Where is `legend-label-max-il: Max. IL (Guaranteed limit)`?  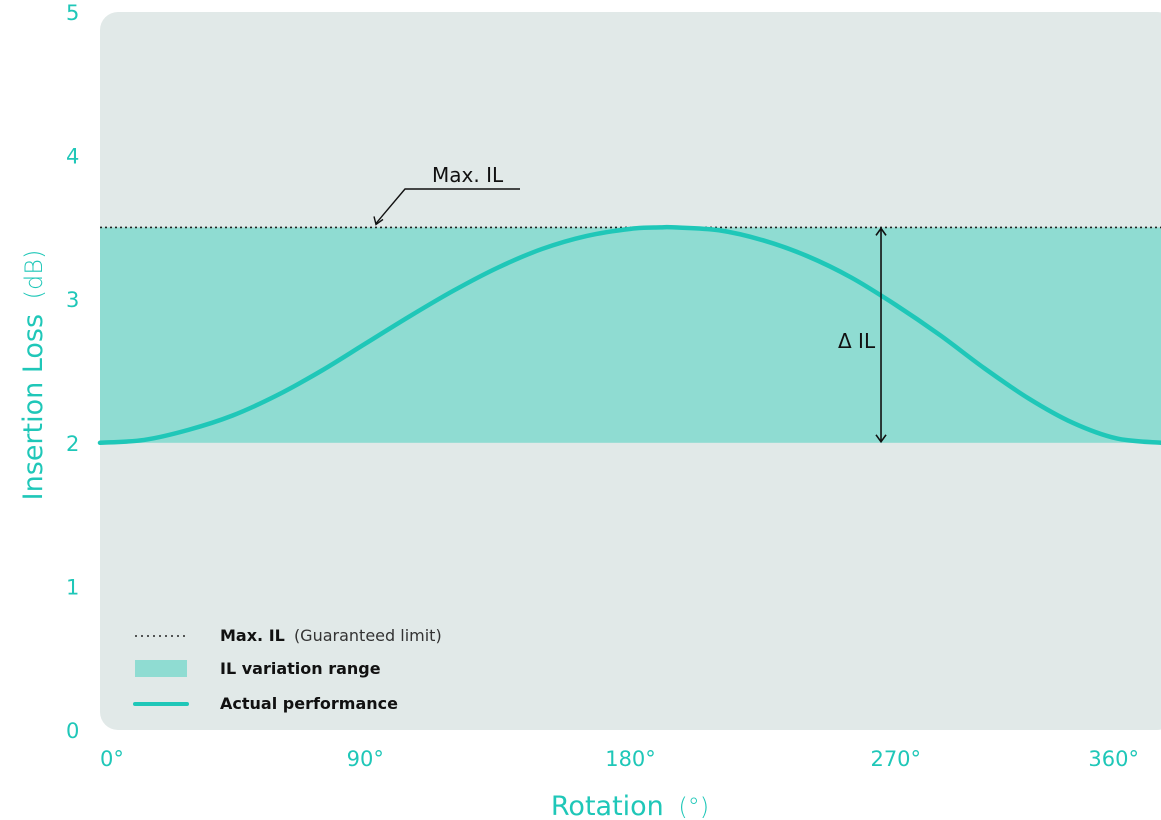
legend-label-max-il: Max. IL (Guaranteed limit) is located at coordinates (331, 635).